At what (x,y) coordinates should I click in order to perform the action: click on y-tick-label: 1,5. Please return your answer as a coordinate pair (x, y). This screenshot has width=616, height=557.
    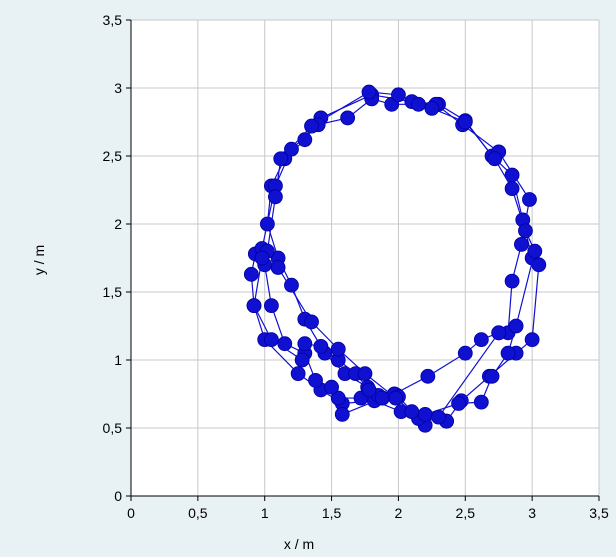
    Looking at the image, I should click on (113, 292).